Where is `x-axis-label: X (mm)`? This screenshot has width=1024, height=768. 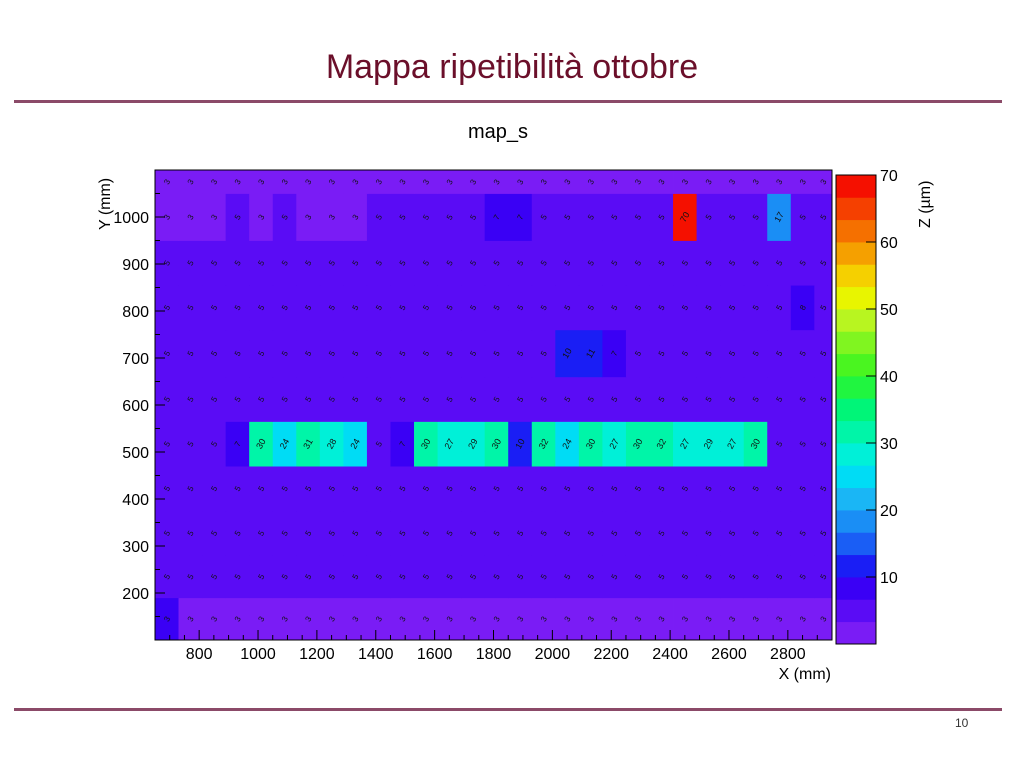 x-axis-label: X (mm) is located at coordinates (805, 674).